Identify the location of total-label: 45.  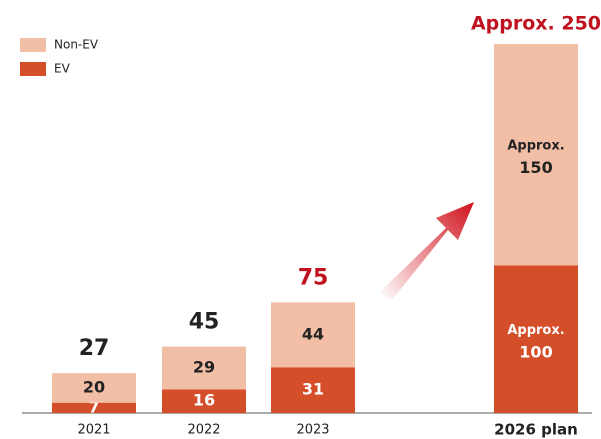
(204, 322).